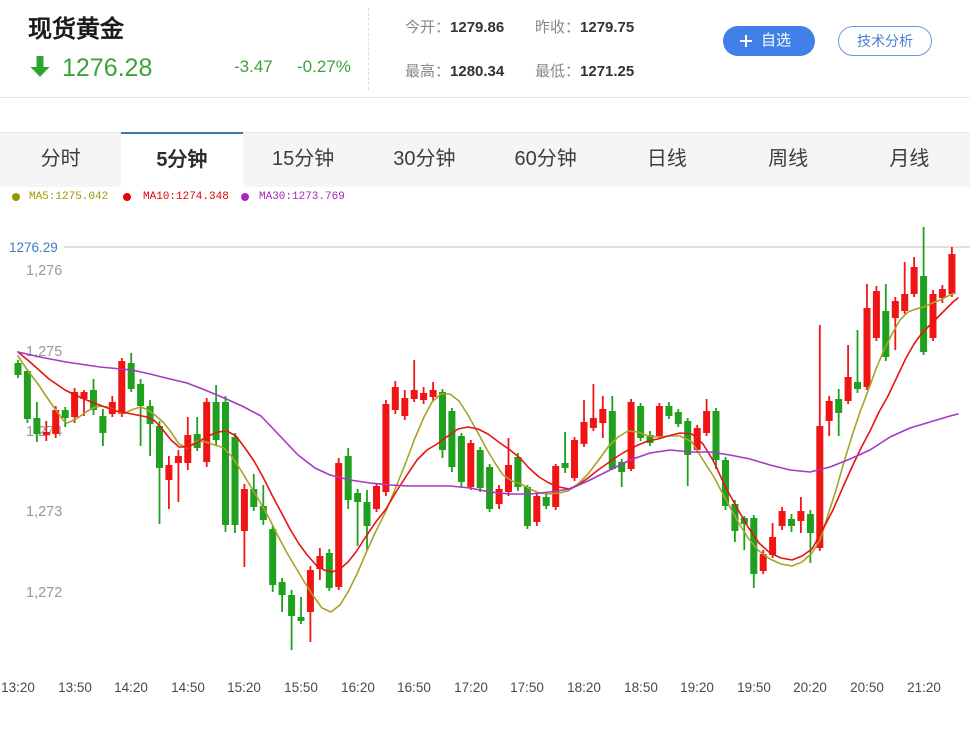 Image resolution: width=970 pixels, height=735 pixels. What do you see at coordinates (358, 687) in the screenshot?
I see `svg-text: 16:20` at bounding box center [358, 687].